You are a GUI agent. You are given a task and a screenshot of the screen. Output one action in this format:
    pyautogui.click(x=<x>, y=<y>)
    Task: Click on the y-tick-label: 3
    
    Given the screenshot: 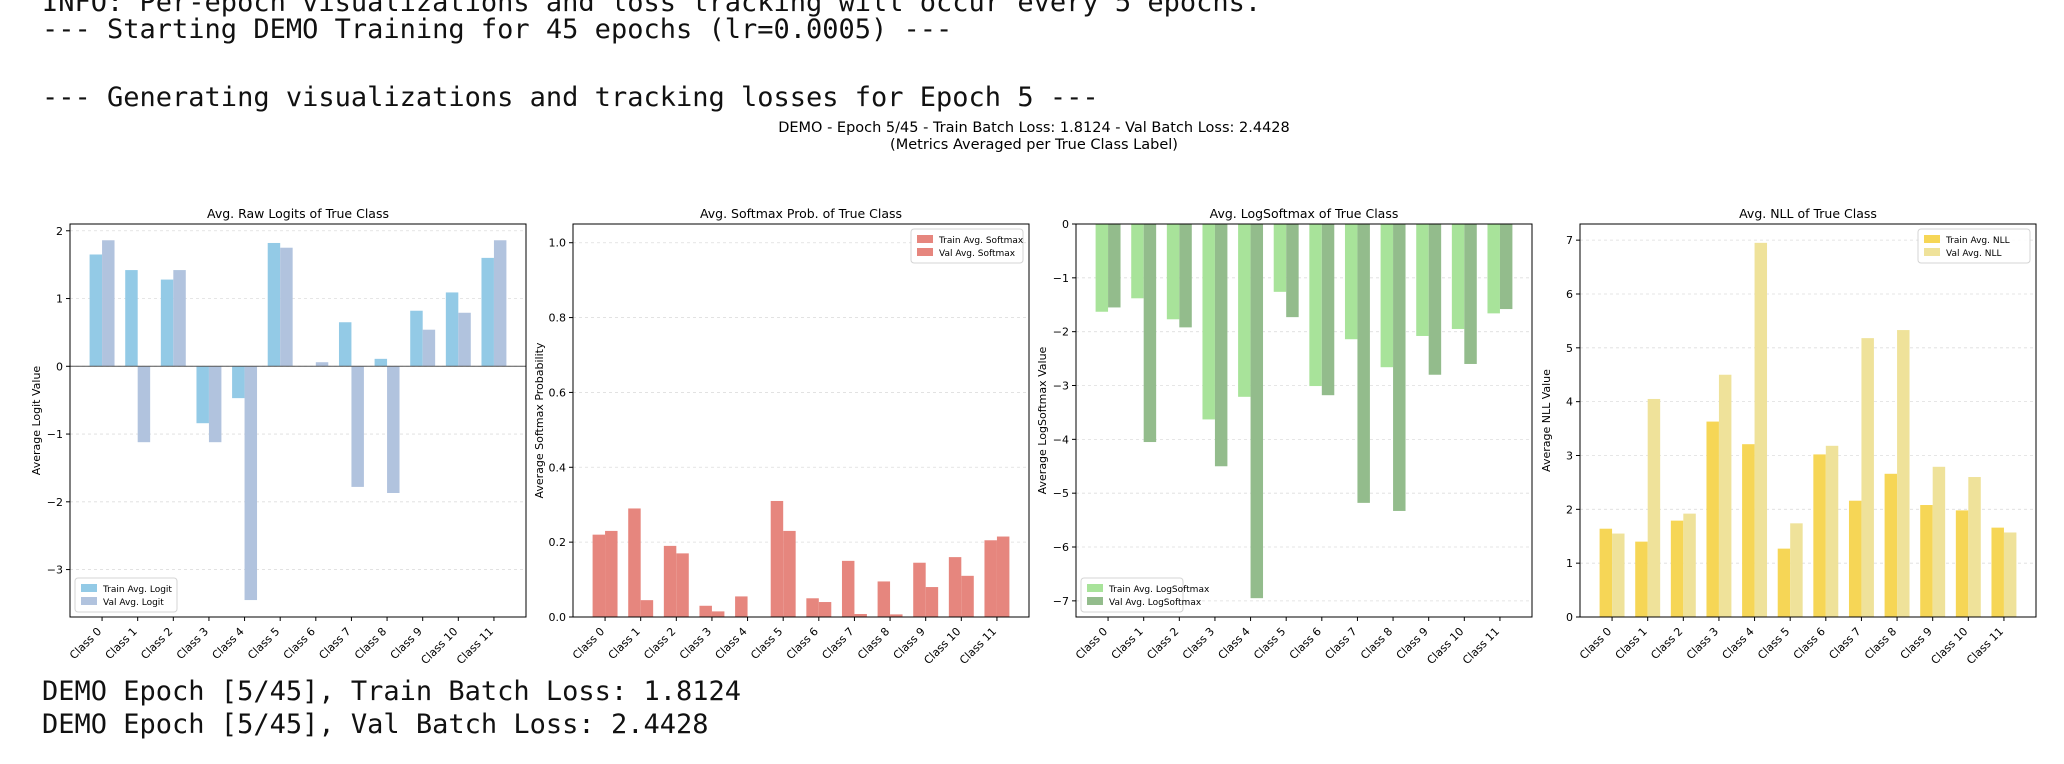 What is the action you would take?
    pyautogui.click(x=1569, y=455)
    